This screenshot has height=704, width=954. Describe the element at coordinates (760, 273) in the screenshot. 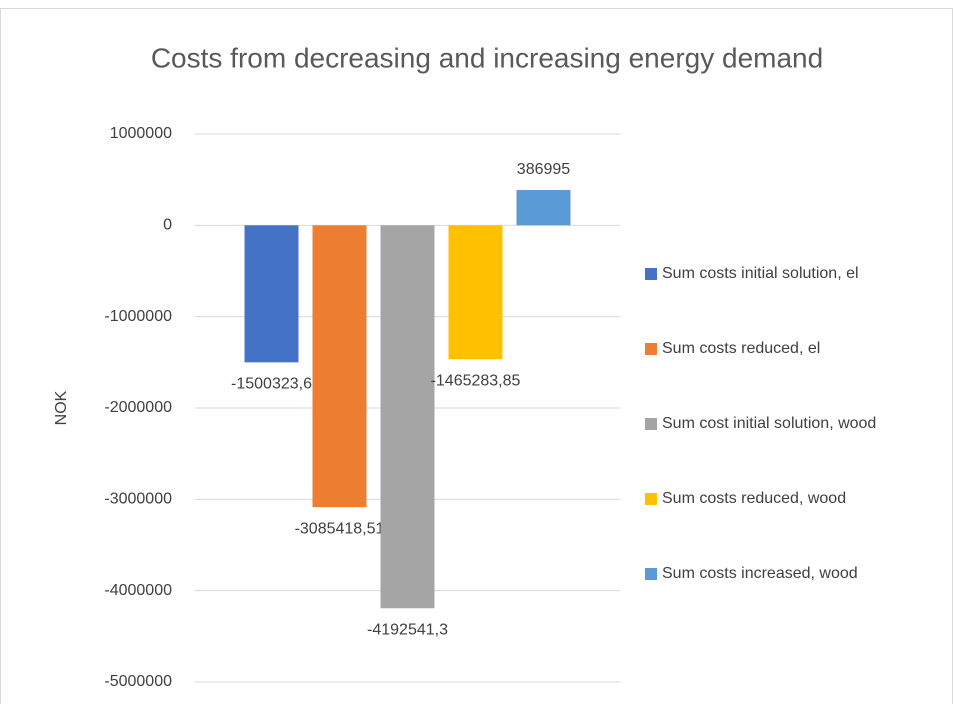

I see `legend-label: Sum costs initial solution, el` at that location.